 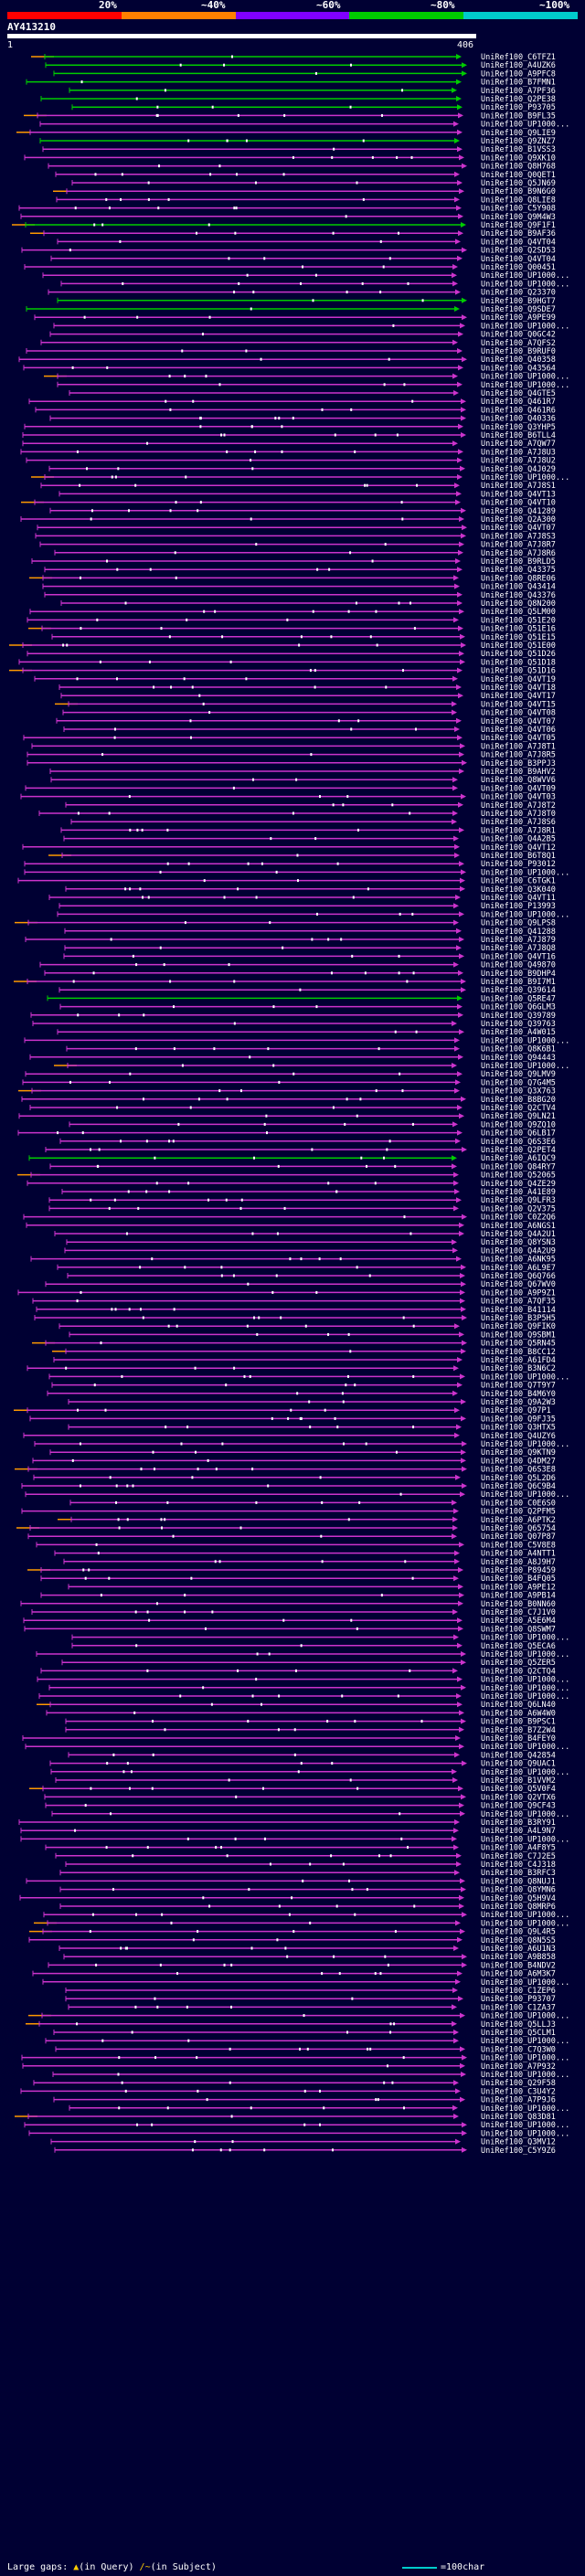 I want to click on hit-label: UniRef100_Q6S3E6, so click(x=518, y=1142).